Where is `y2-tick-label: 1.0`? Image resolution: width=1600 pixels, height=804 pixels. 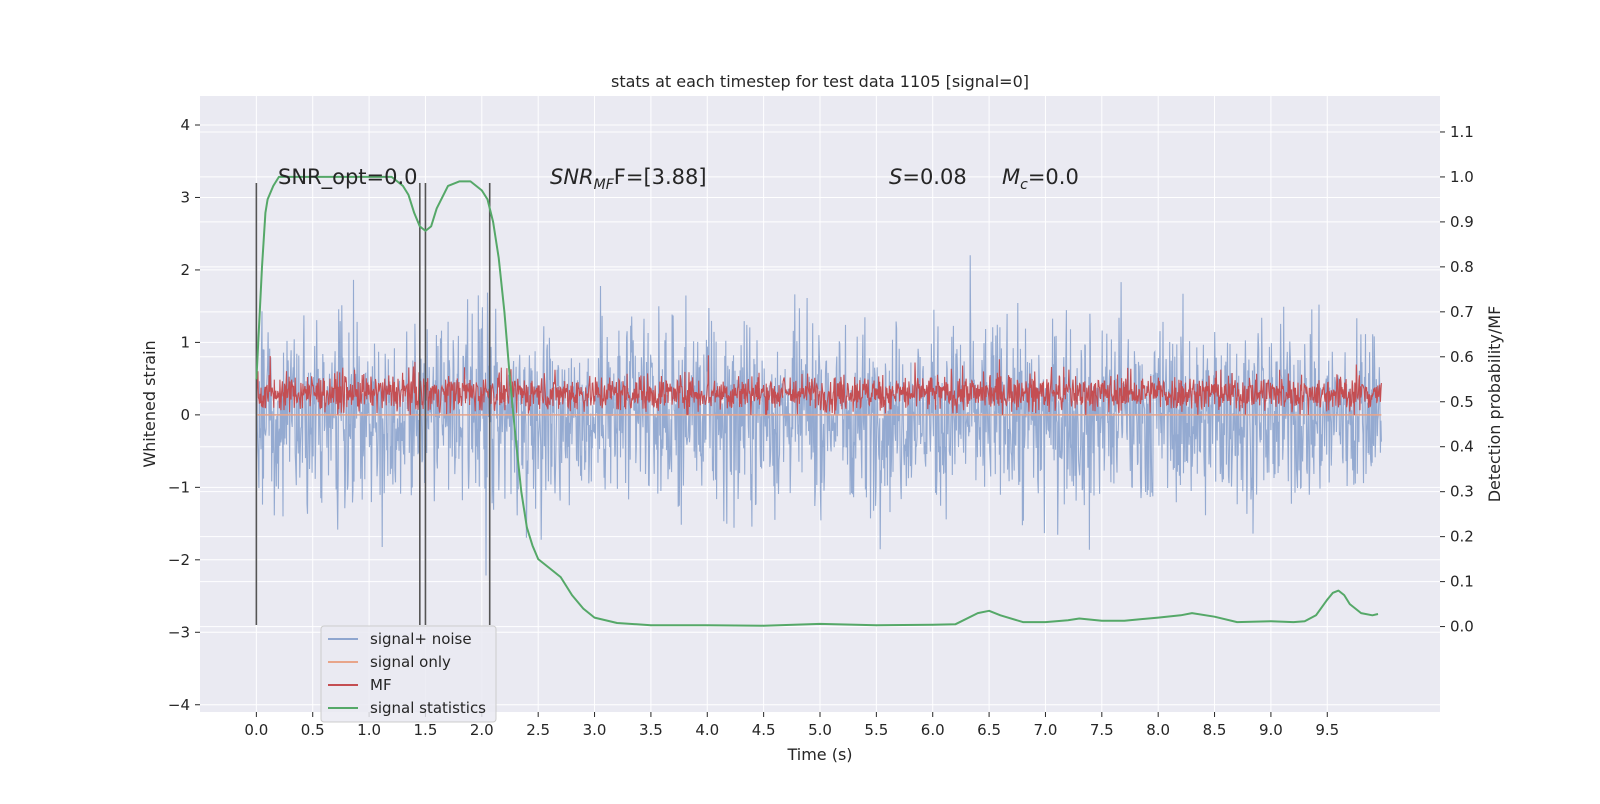 y2-tick-label: 1.0 is located at coordinates (1462, 177).